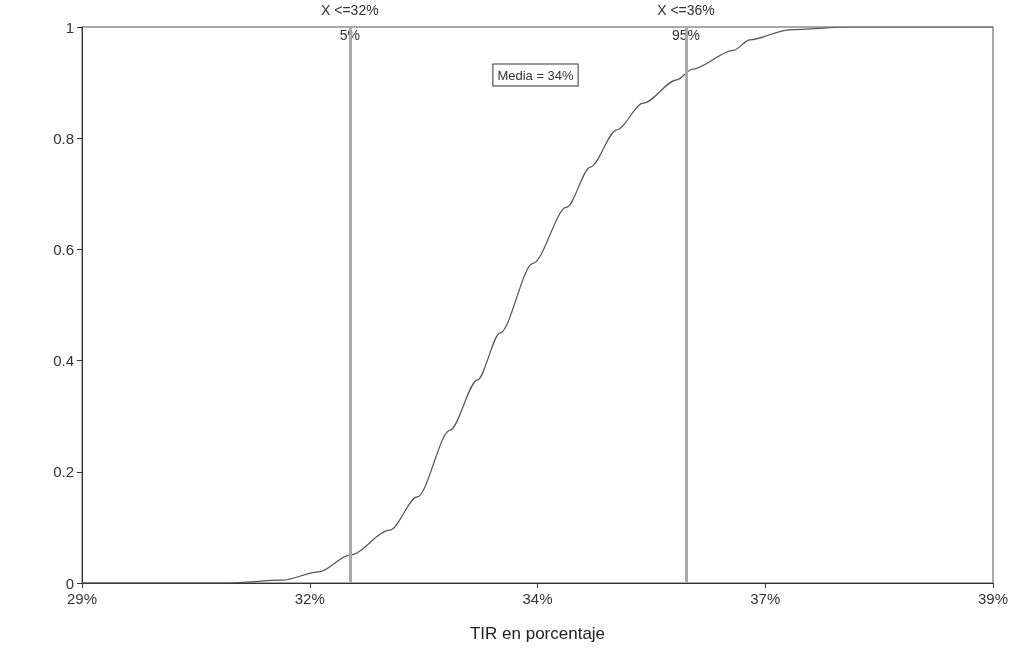  What do you see at coordinates (82, 598) in the screenshot?
I see `x-tick-label: 29%` at bounding box center [82, 598].